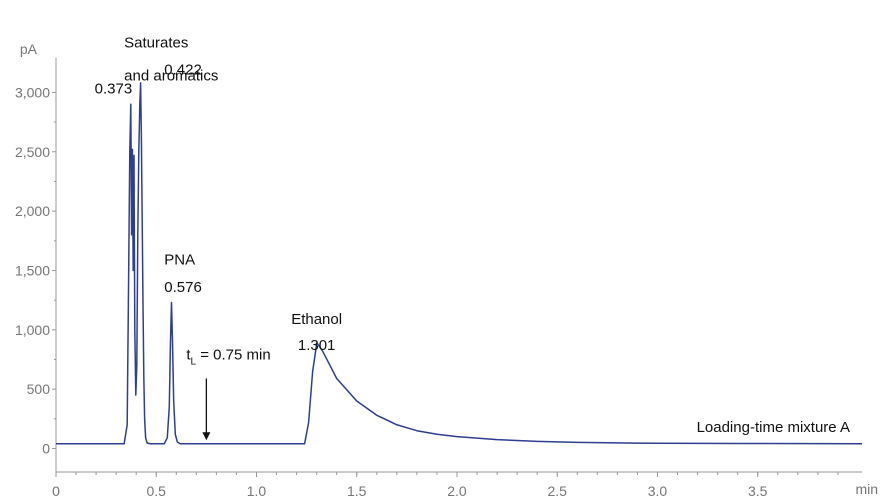 The height and width of the screenshot is (500, 882). I want to click on y-tick-label: 500, so click(39, 389).